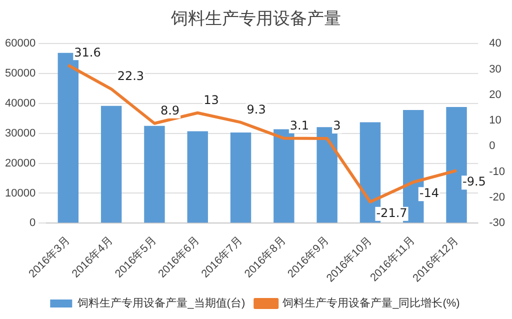 This screenshot has width=512, height=319. What do you see at coordinates (170, 111) in the screenshot?
I see `data-label: 8.9` at bounding box center [170, 111].